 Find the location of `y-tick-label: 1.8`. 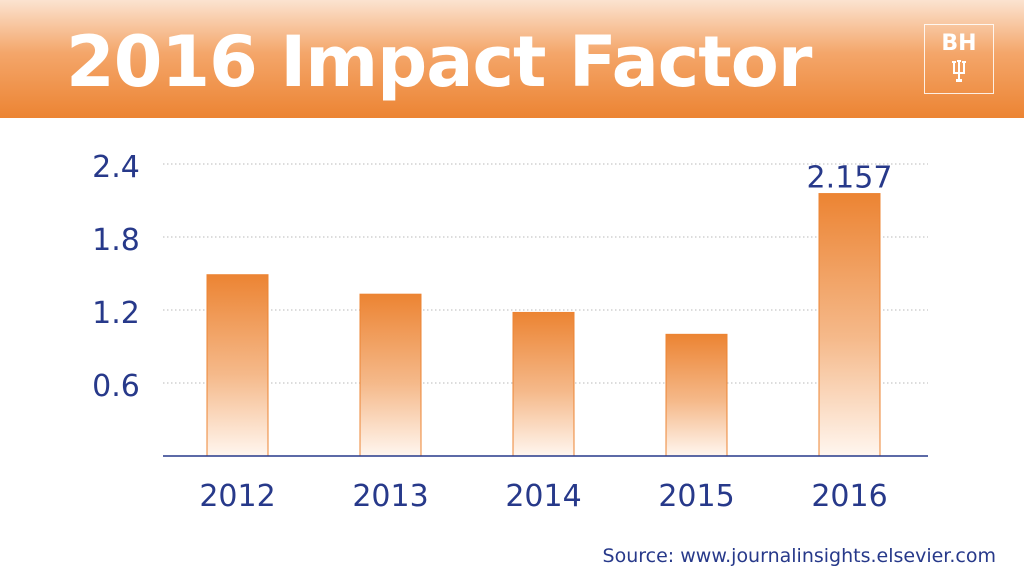

y-tick-label: 1.8 is located at coordinates (116, 240).